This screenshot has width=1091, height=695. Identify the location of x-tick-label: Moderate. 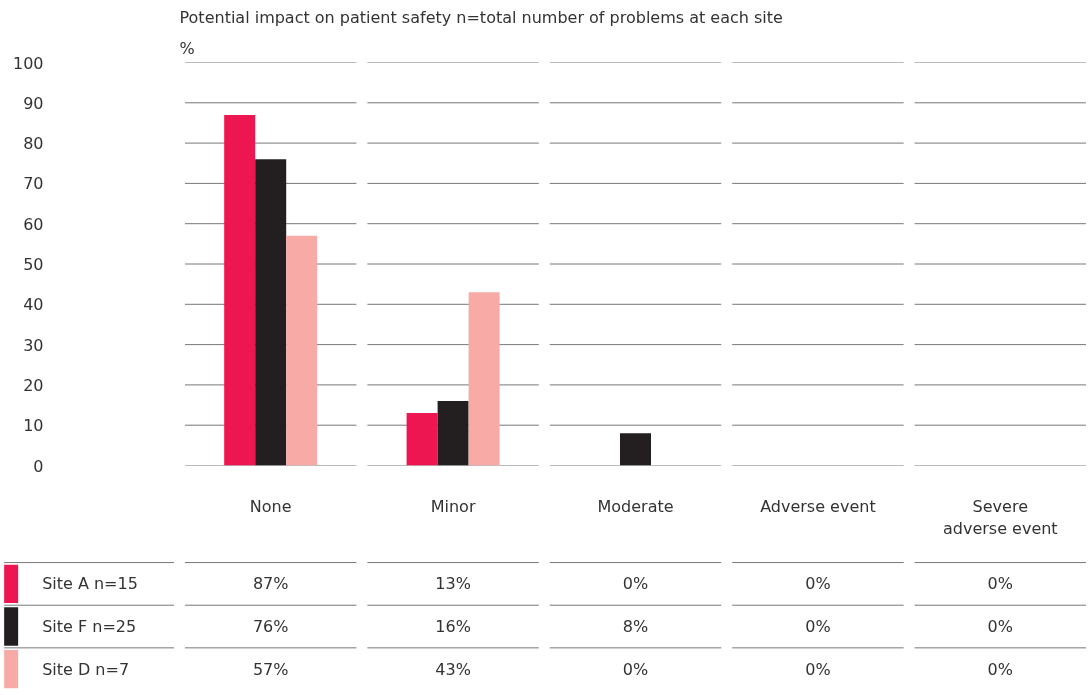
(635, 506).